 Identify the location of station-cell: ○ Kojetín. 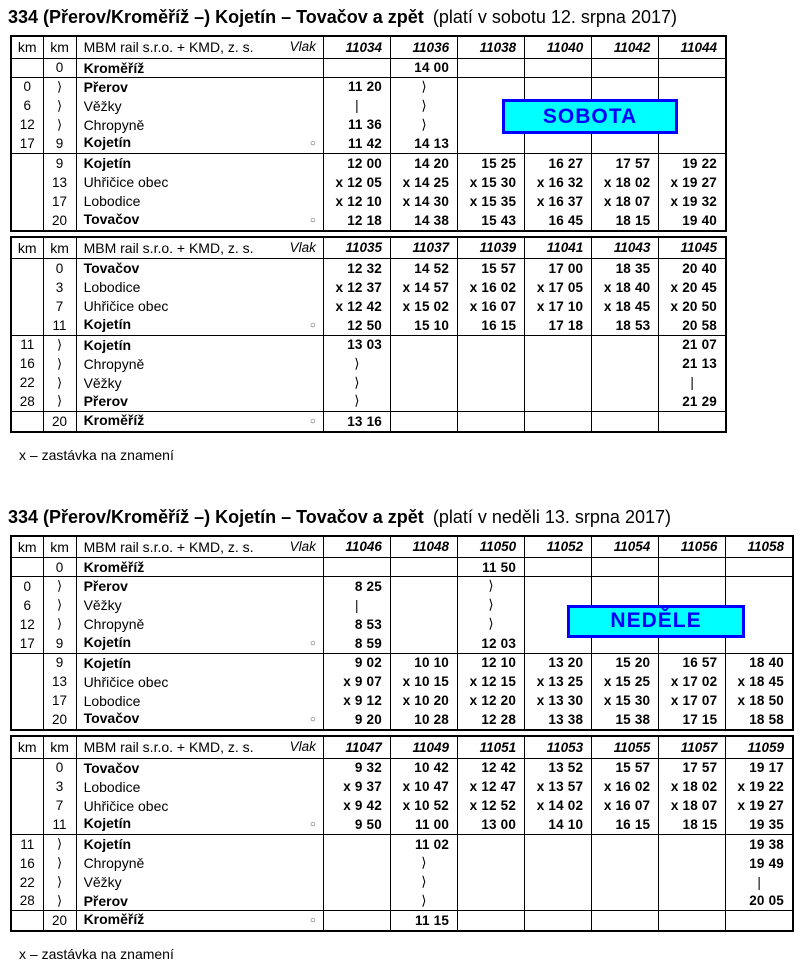
(199, 325).